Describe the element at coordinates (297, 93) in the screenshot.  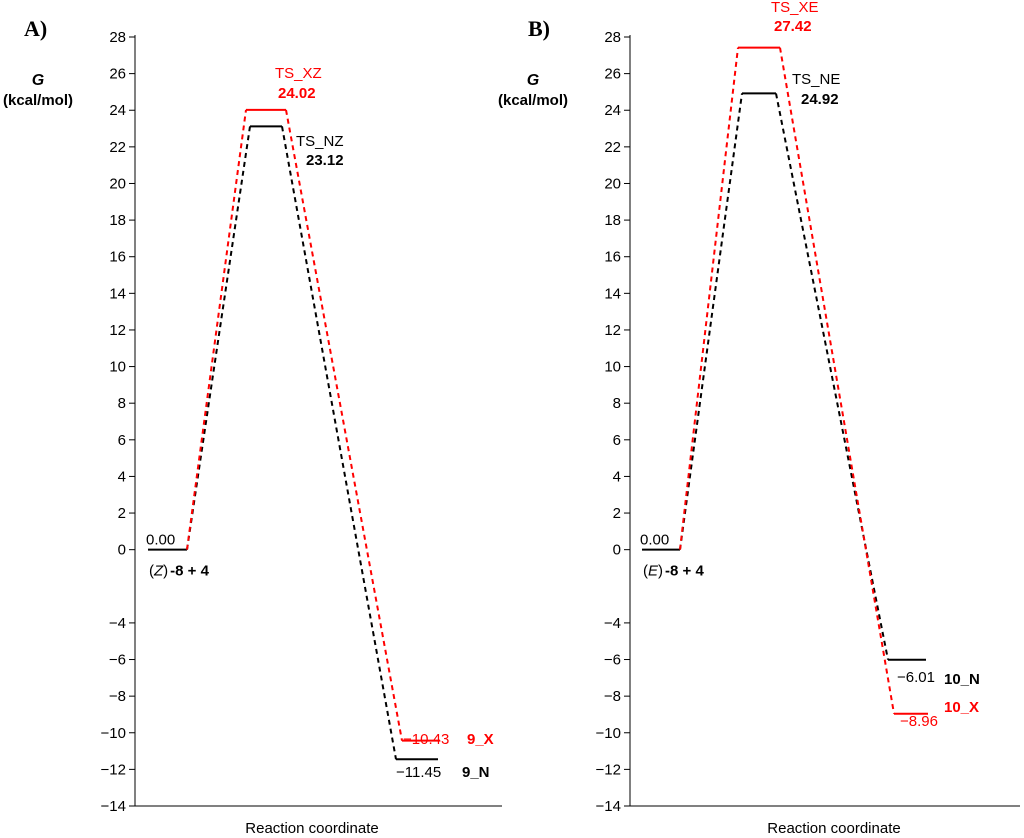
I see `ts-energy-label-x: 24.02` at that location.